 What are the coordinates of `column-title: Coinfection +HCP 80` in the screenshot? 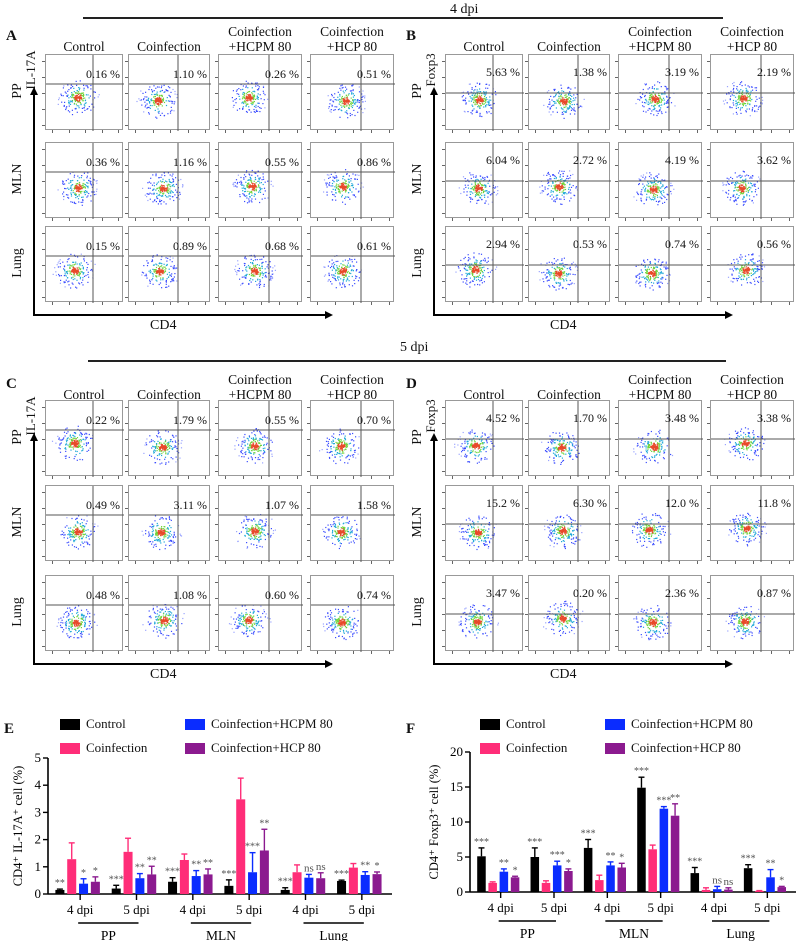 It's located at (352, 39).